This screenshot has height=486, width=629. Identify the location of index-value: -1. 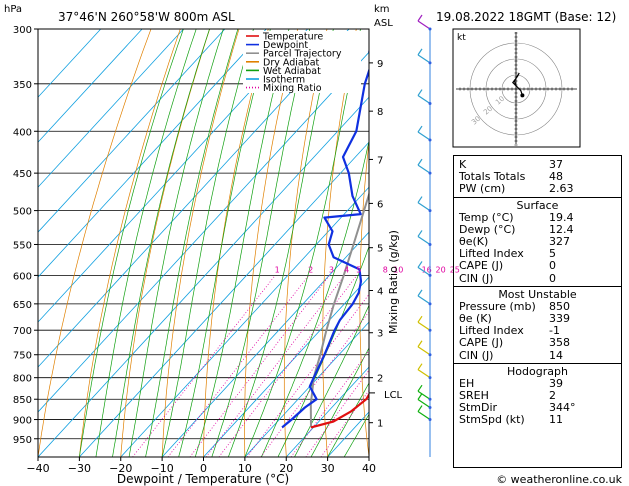
(554, 331).